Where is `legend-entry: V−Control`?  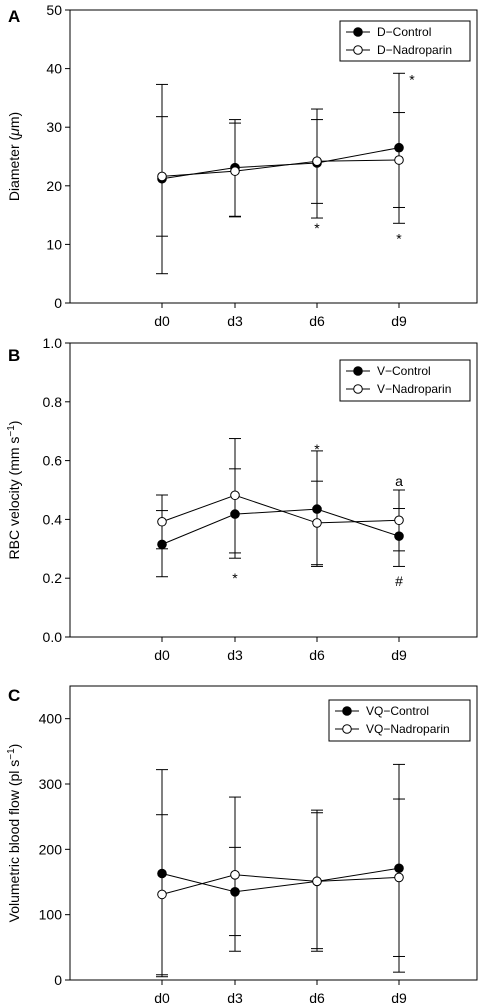 legend-entry: V−Control is located at coordinates (404, 371).